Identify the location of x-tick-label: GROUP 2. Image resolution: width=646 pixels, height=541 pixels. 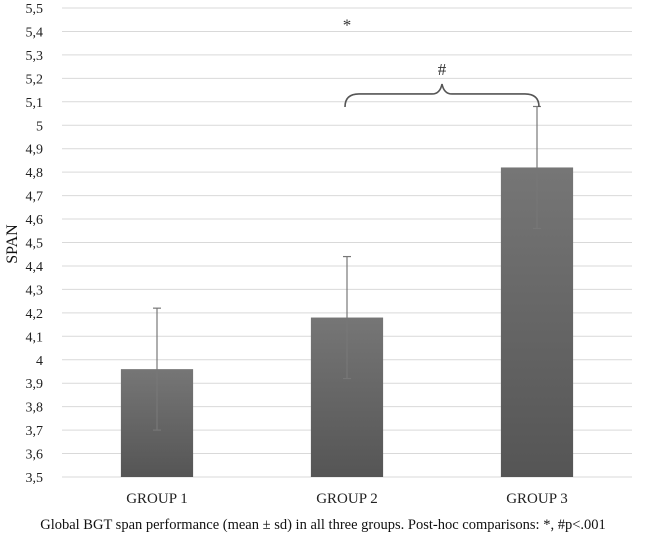
(347, 499).